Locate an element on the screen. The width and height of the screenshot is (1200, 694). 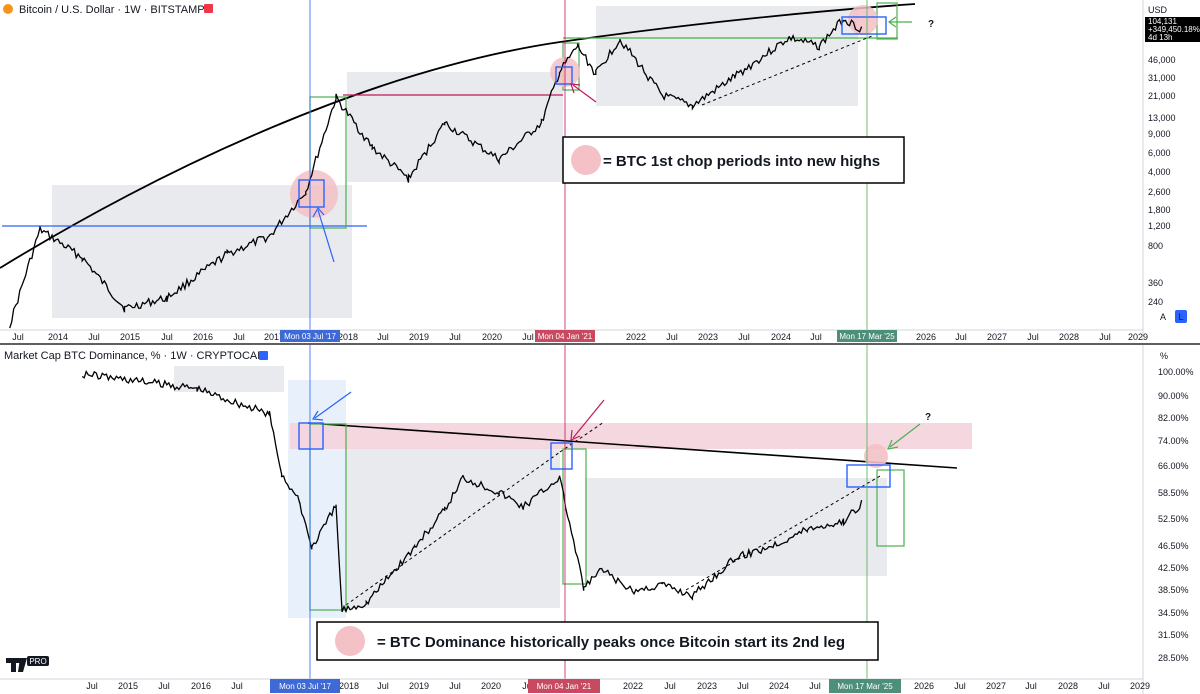
question-mark-dom: ? is located at coordinates (928, 417).